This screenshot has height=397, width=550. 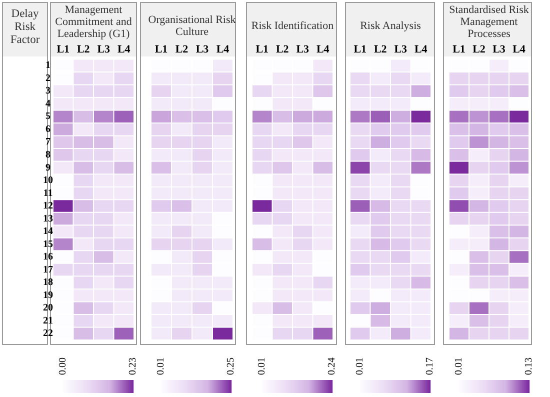 I want to click on y-tick-label: 5, so click(x=48, y=116).